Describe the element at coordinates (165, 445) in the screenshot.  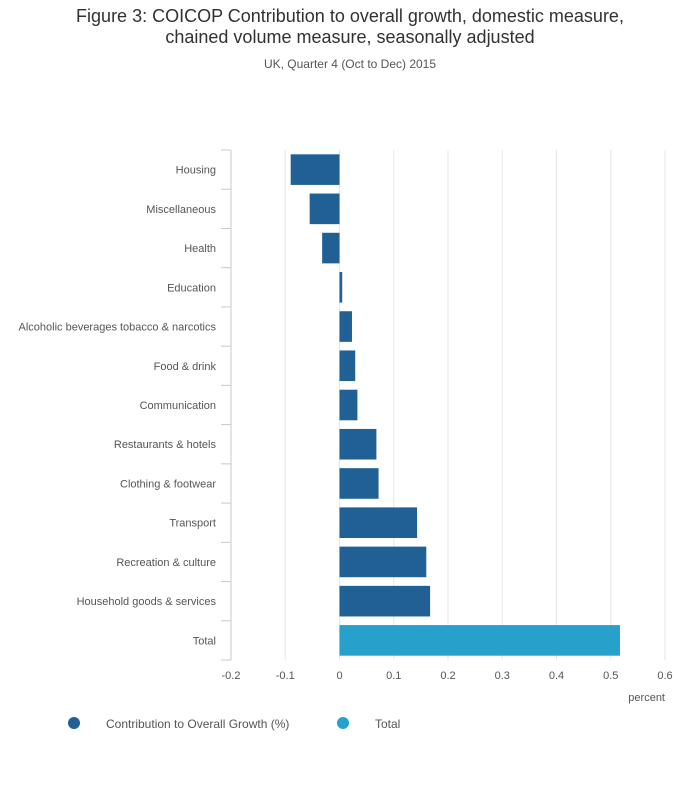
I see `category-label: Restaurants & hotels` at that location.